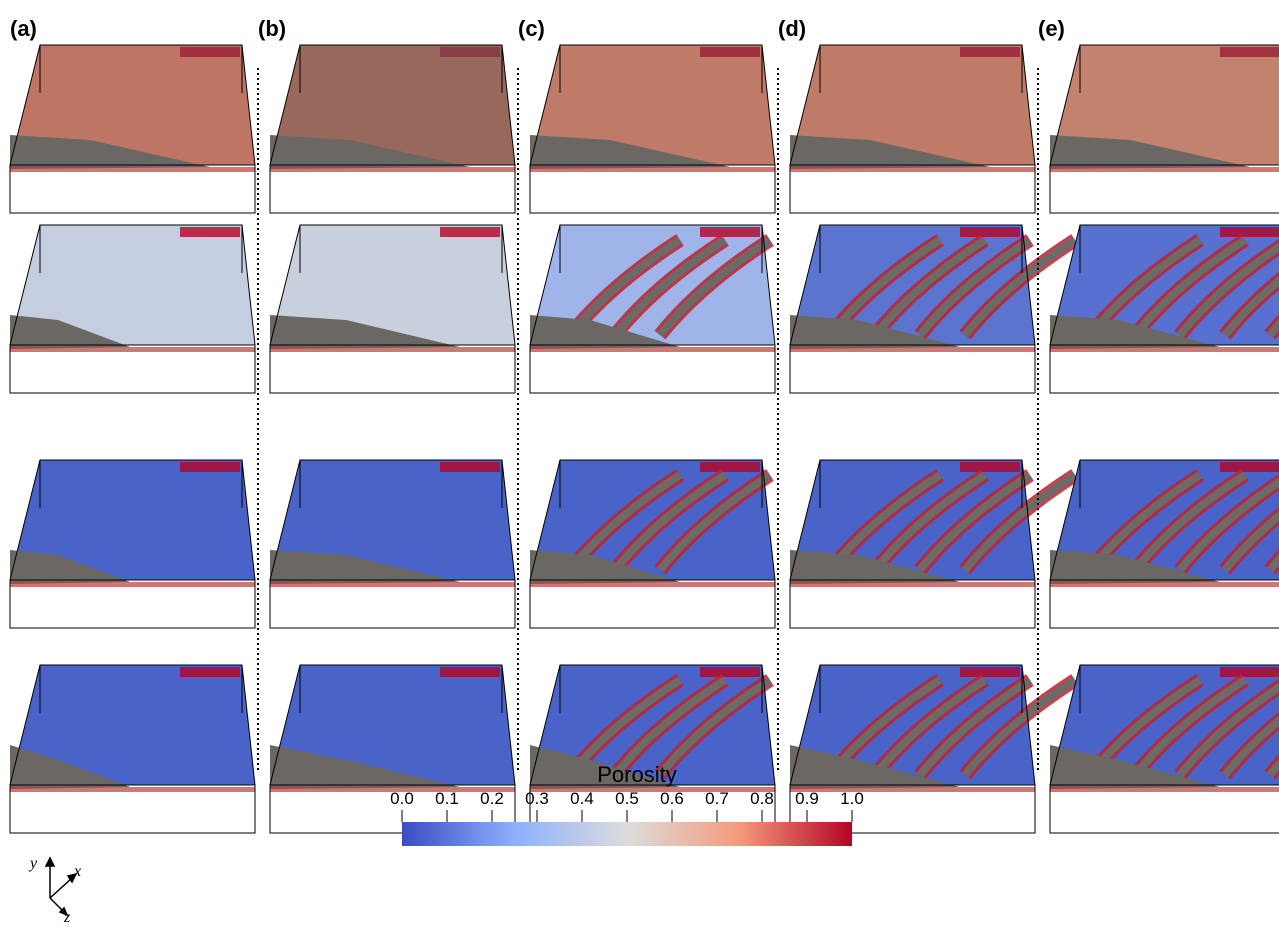  I want to click on tick-label: 0.3, so click(537, 798).